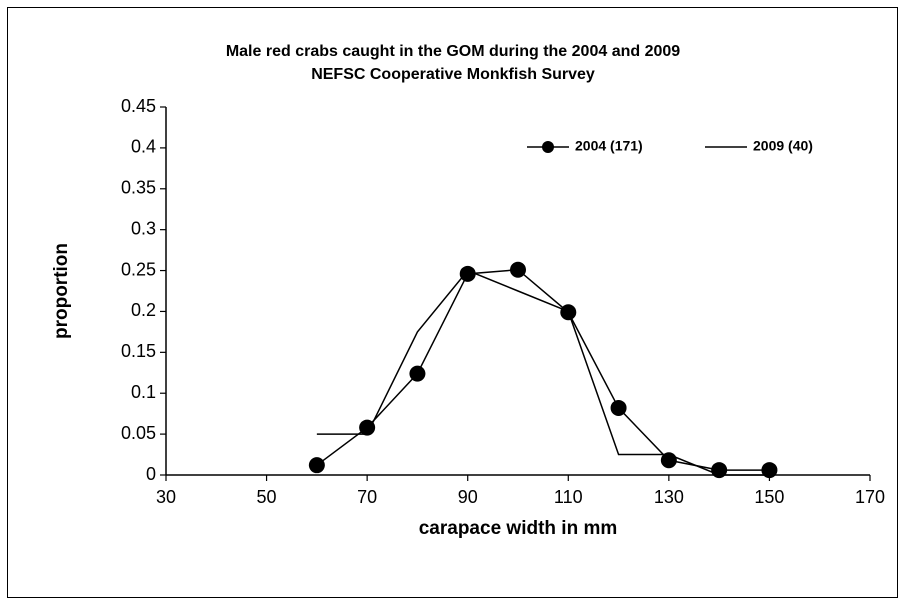 This screenshot has height=608, width=906. Describe the element at coordinates (143, 310) in the screenshot. I see `y-tick-label: 0.2` at that location.